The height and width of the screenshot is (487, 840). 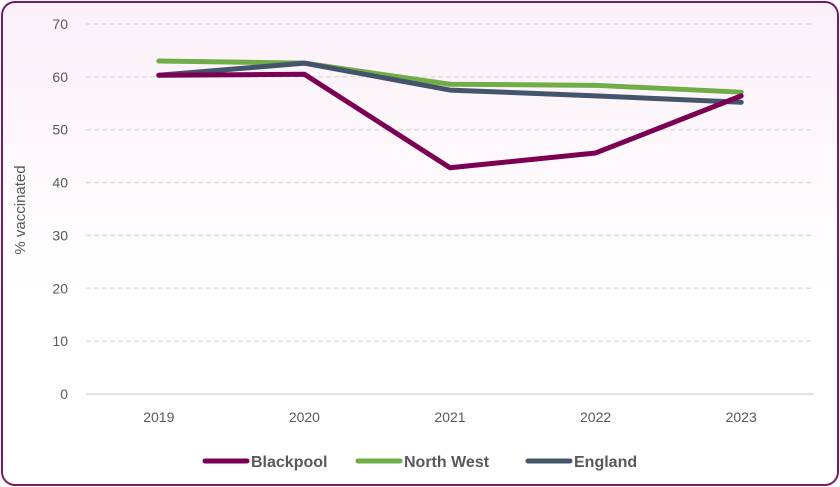 What do you see at coordinates (60, 130) in the screenshot?
I see `y-tick-label: 50` at bounding box center [60, 130].